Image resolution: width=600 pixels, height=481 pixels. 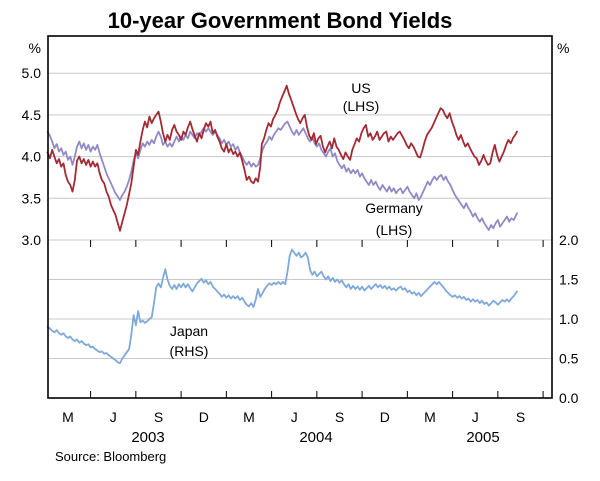 What do you see at coordinates (280, 20) in the screenshot?
I see `chart-title: 10-year Government Bond Yields` at bounding box center [280, 20].